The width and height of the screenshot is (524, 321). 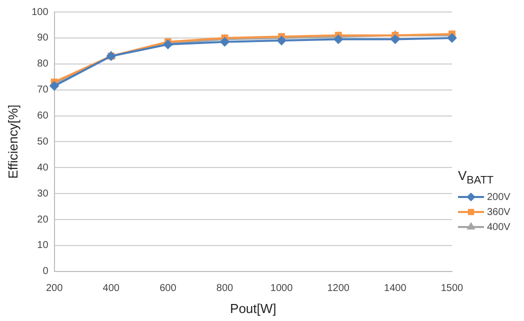 What do you see at coordinates (40, 12) in the screenshot?
I see `y-tick-label: 100` at bounding box center [40, 12].